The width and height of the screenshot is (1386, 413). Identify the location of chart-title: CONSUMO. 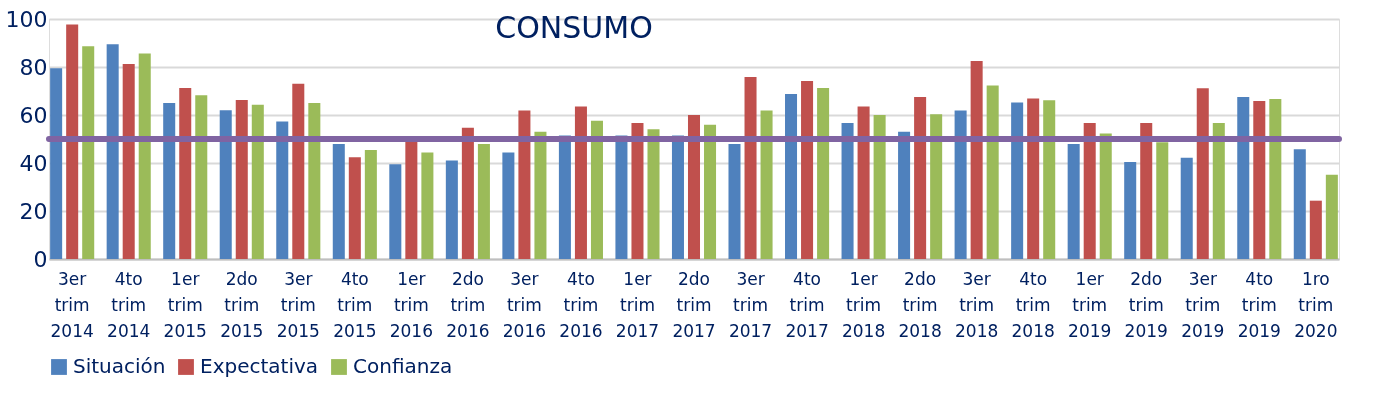
(574, 27).